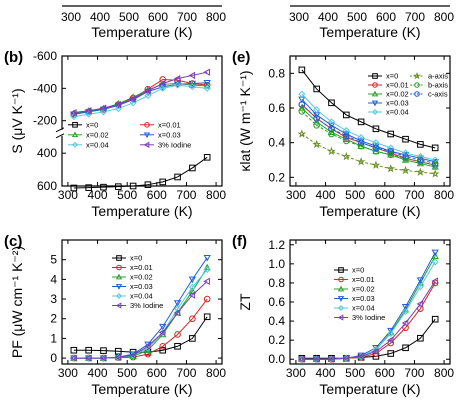 The width and height of the screenshot is (474, 406). What do you see at coordinates (157, 373) in the screenshot?
I see `x-tick-label: 600` at bounding box center [157, 373].